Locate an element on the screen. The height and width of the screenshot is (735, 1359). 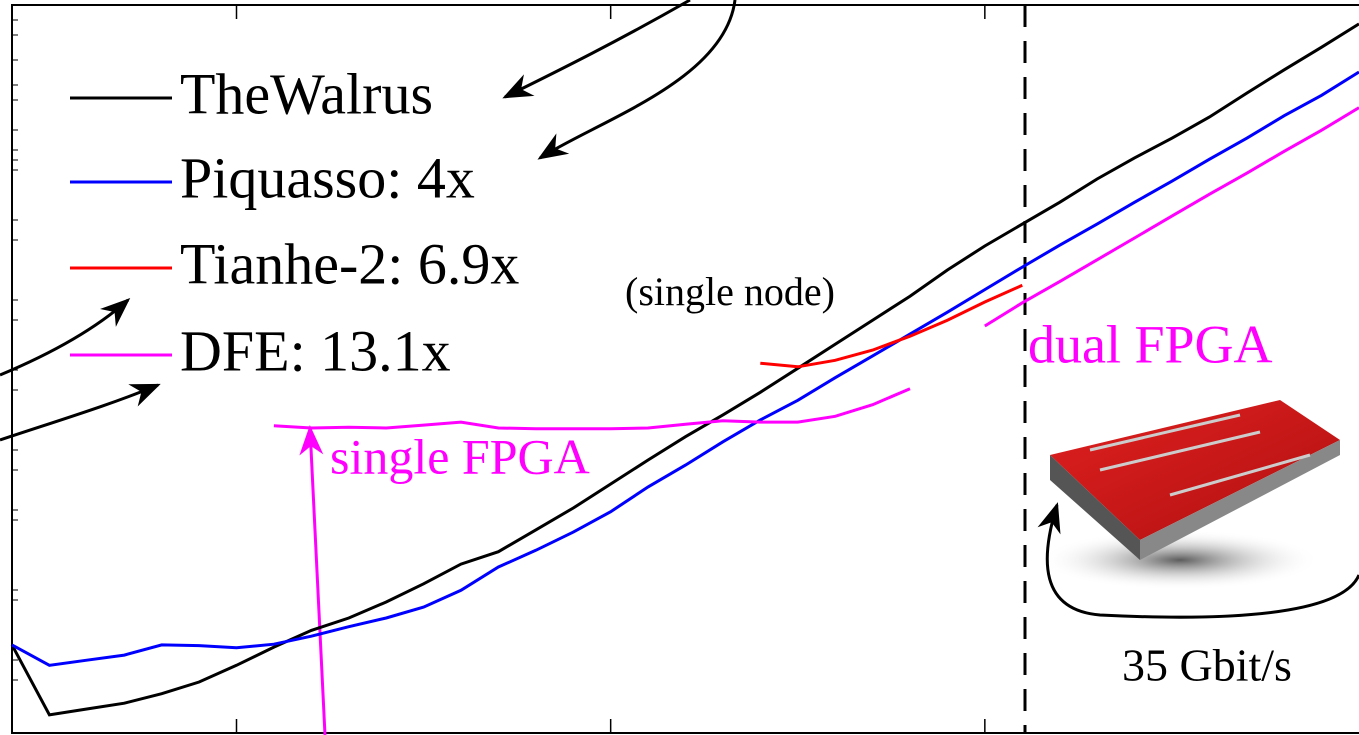
annotation: single FPGA is located at coordinates (460, 456).